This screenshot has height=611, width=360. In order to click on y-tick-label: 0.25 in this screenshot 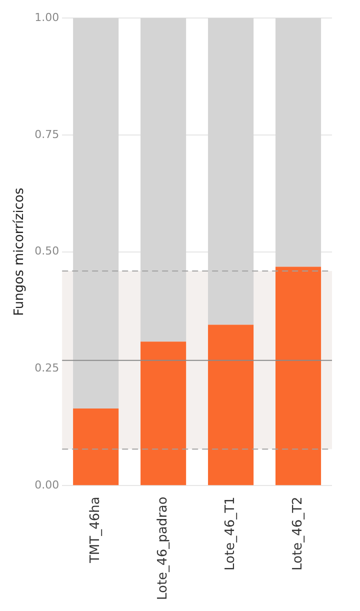, I will do `click(47, 368)`.